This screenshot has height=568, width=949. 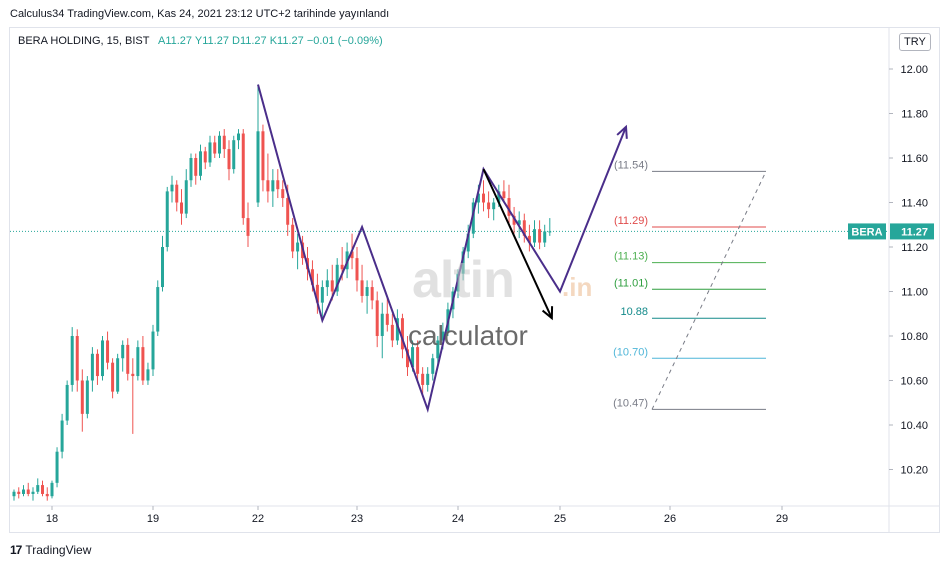 I want to click on fib-level-label: (11.54), so click(x=631, y=165).